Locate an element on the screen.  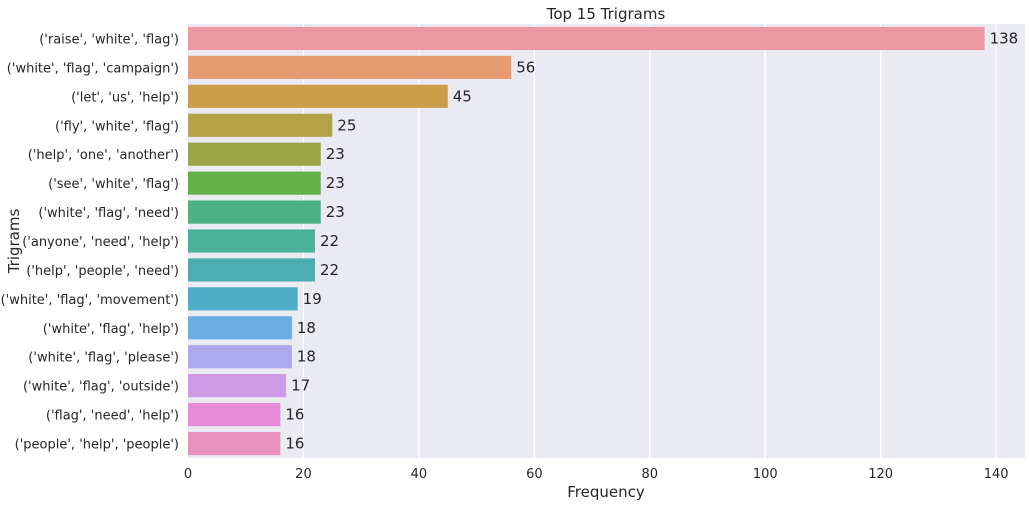
x-tick-label: 80 is located at coordinates (650, 474).